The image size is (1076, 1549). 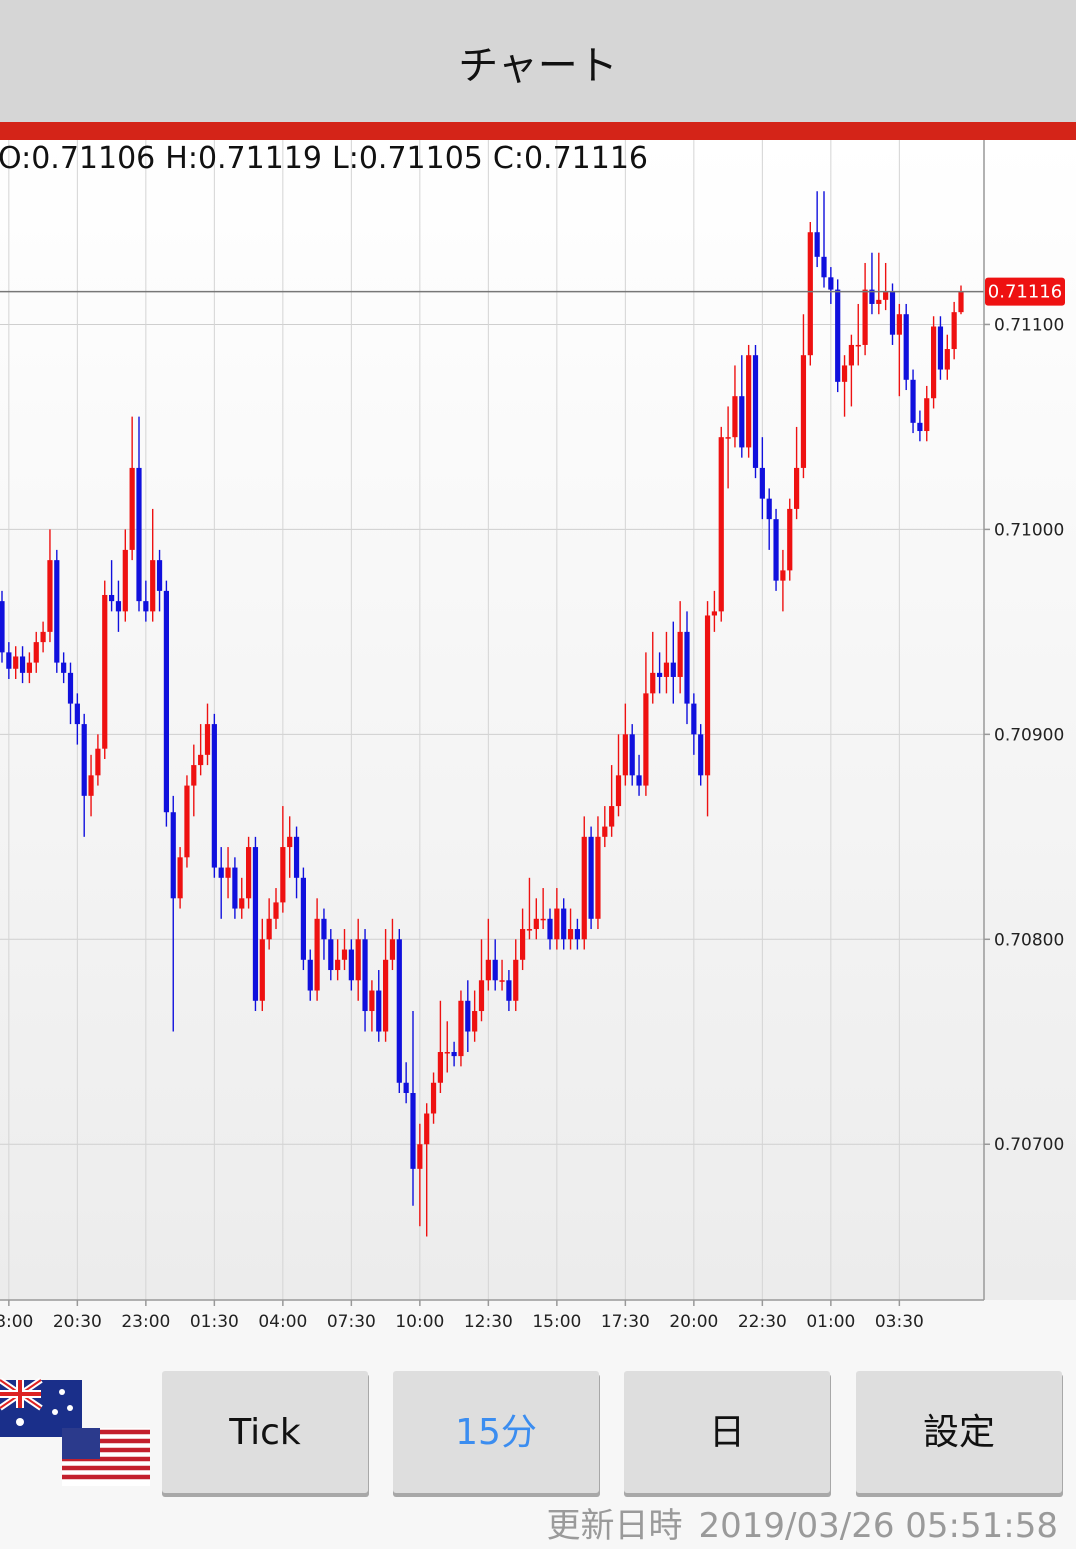 What do you see at coordinates (106, 1454) in the screenshot?
I see `flag-usd-stripes` at bounding box center [106, 1454].